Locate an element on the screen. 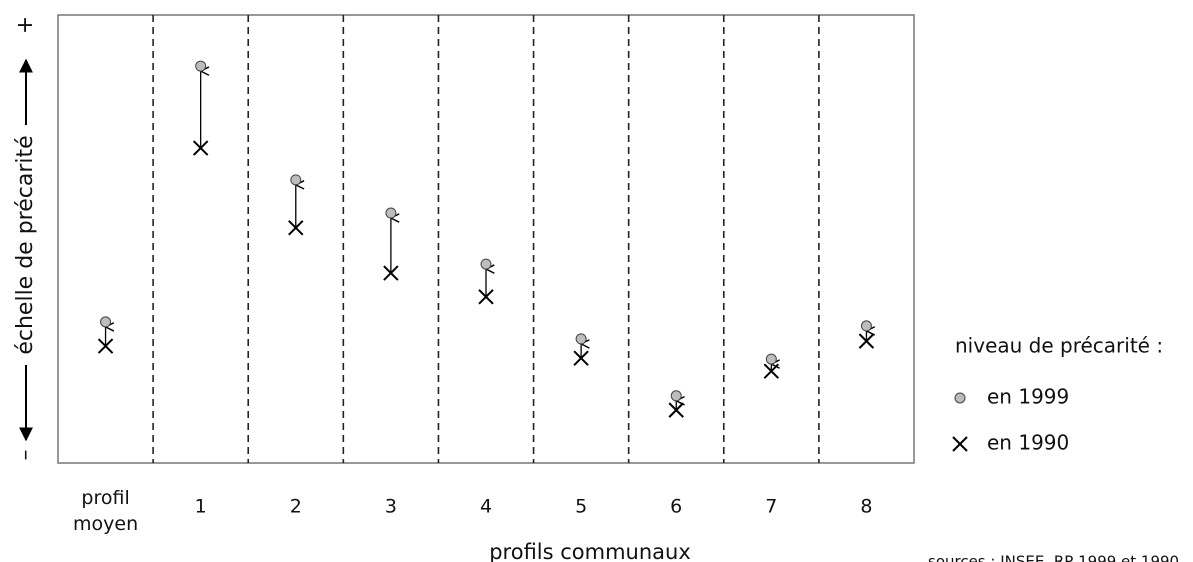  x-axis-label: profils communaux is located at coordinates (590, 551).